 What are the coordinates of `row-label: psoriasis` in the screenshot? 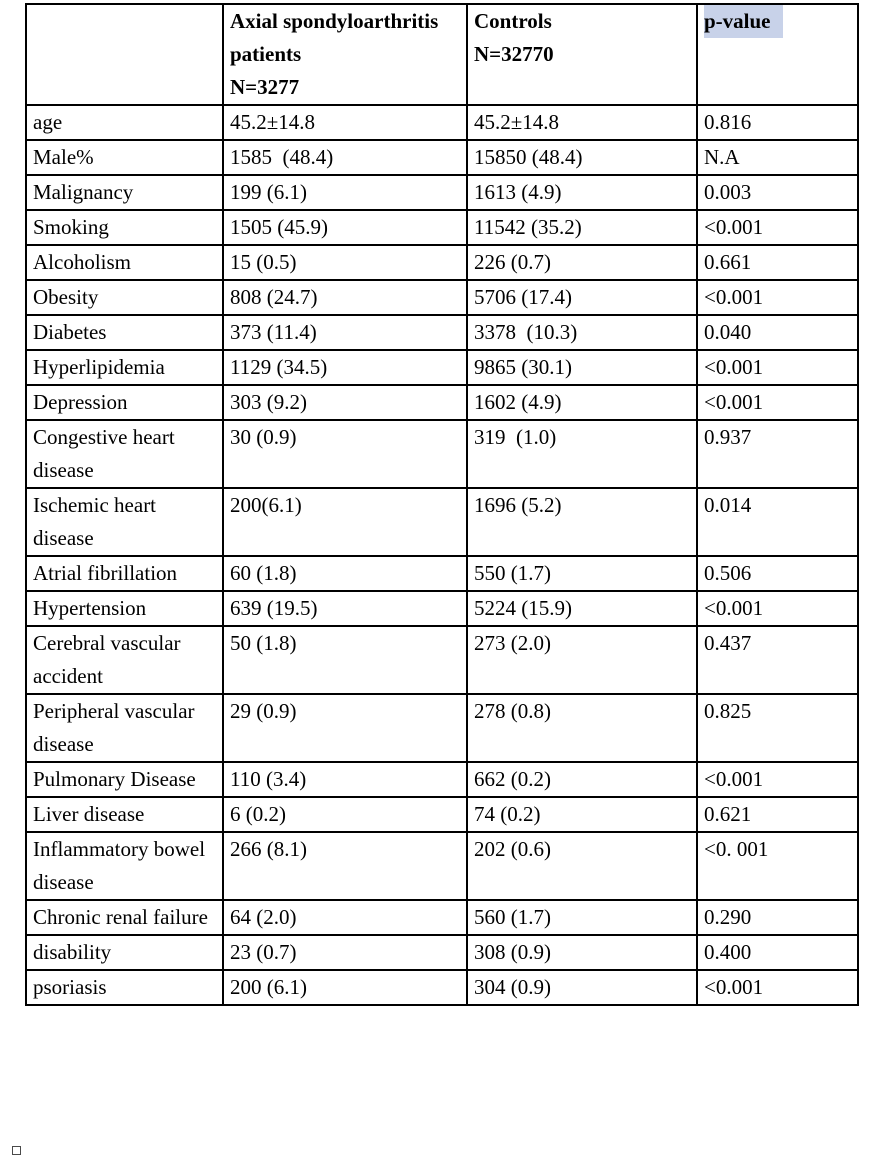 It's located at (124, 987).